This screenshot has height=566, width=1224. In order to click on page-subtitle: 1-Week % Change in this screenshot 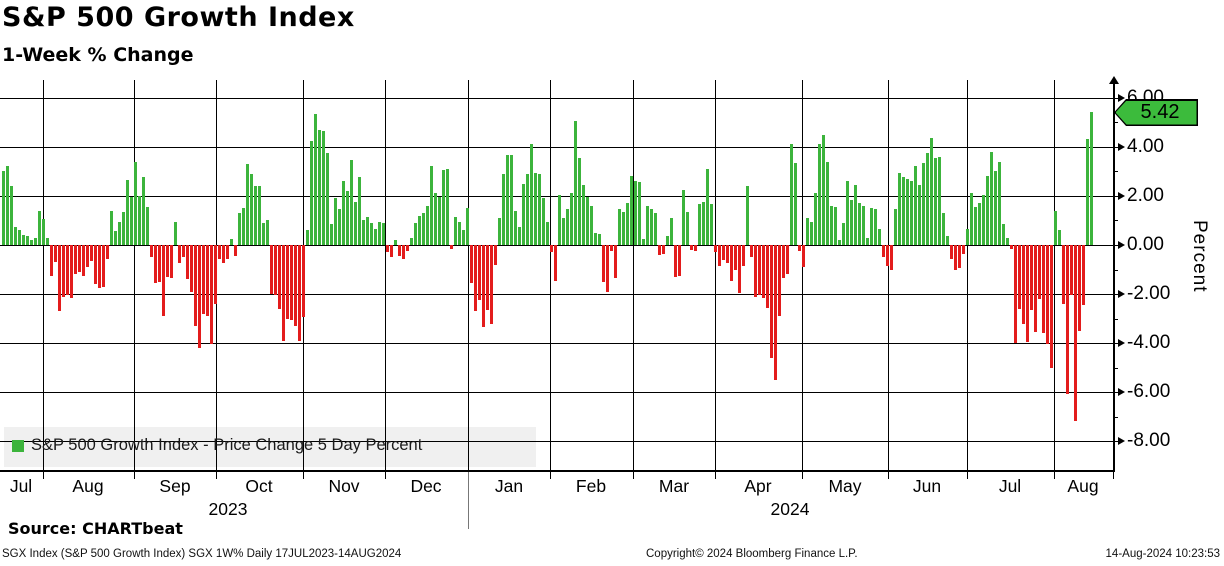, I will do `click(98, 55)`.